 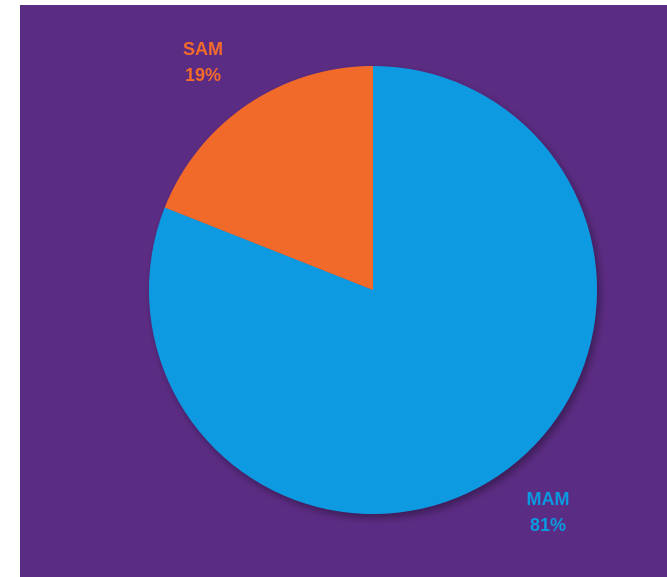 I want to click on slice-label-sam: SAM, so click(x=203, y=49).